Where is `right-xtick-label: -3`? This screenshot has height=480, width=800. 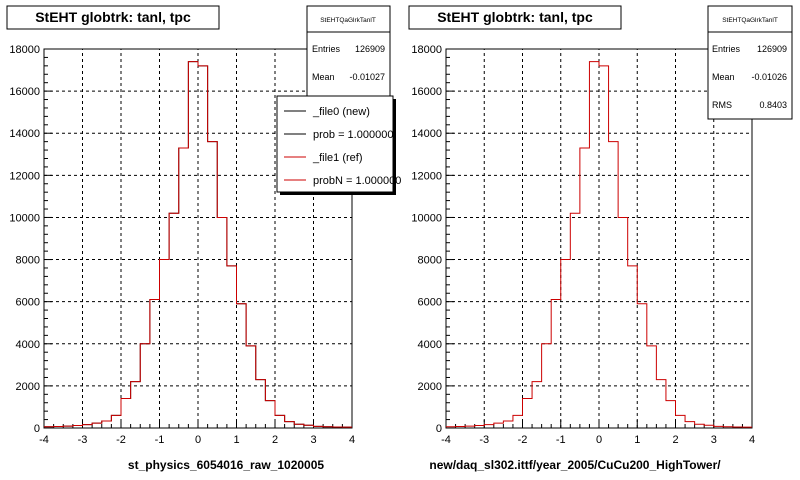 right-xtick-label: -3 is located at coordinates (484, 440).